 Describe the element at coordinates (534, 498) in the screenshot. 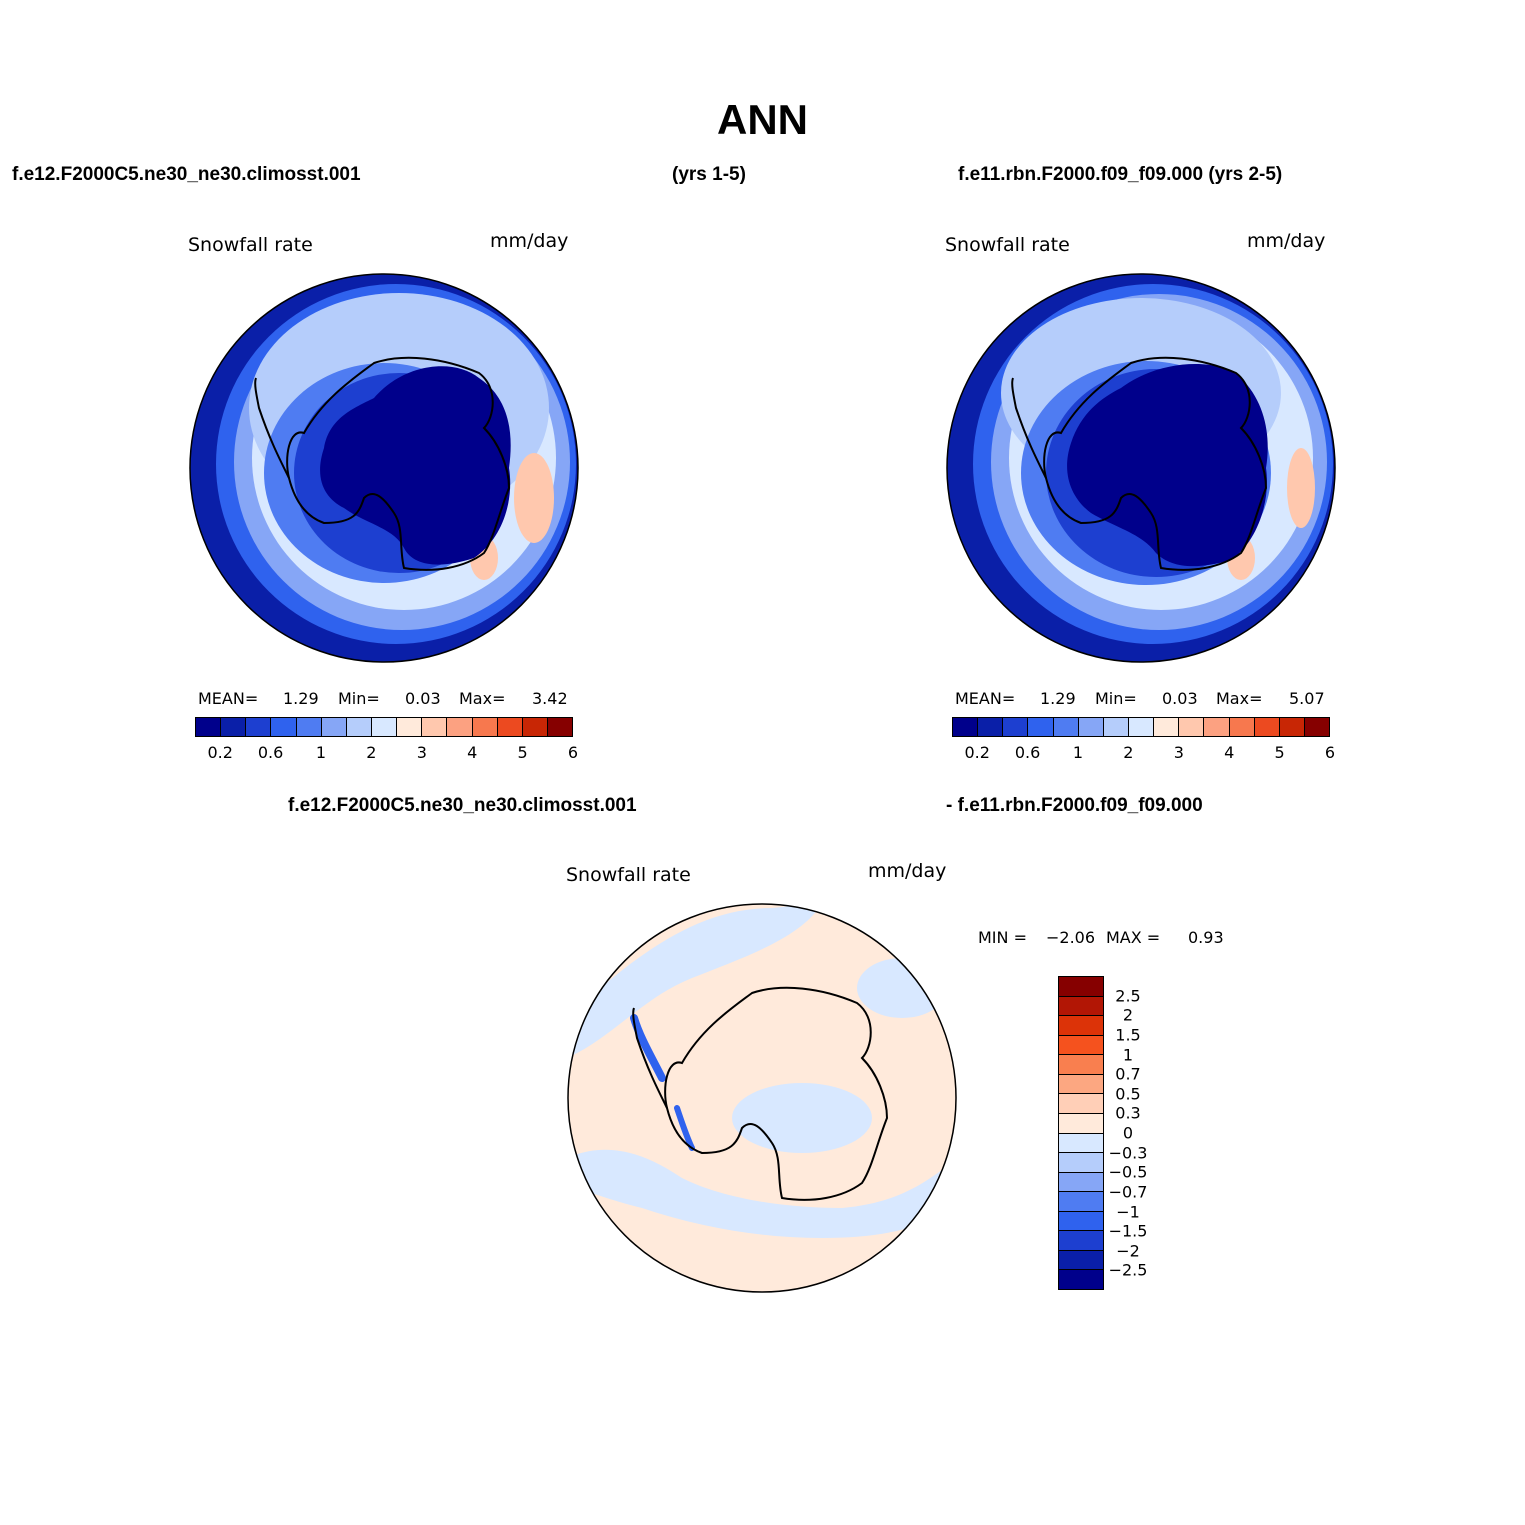

I see `warm-patch` at that location.